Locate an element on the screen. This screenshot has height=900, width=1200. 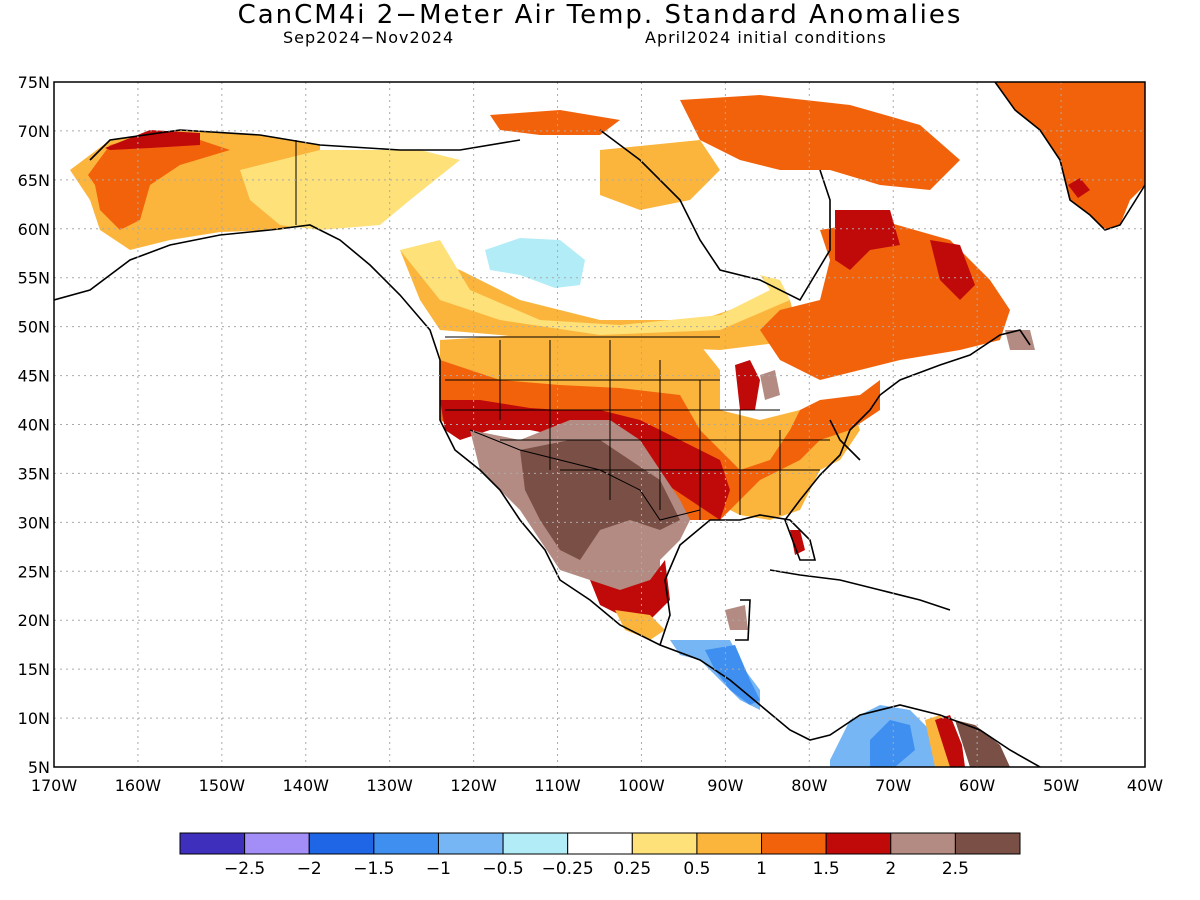
lon-label: 90W is located at coordinates (725, 785).